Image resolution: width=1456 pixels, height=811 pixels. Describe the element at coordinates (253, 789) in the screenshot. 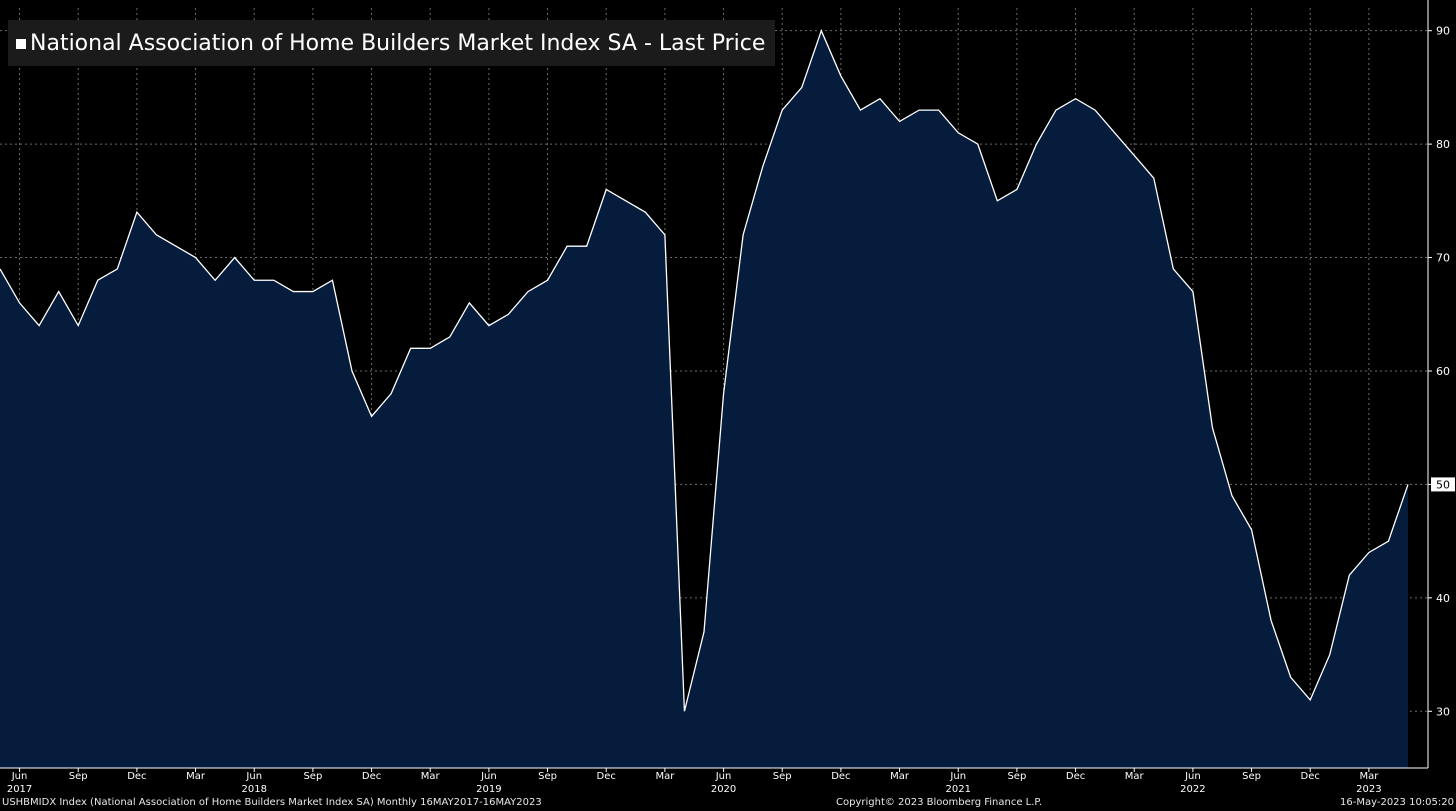

I see `x-tick-label-year: 2018` at that location.